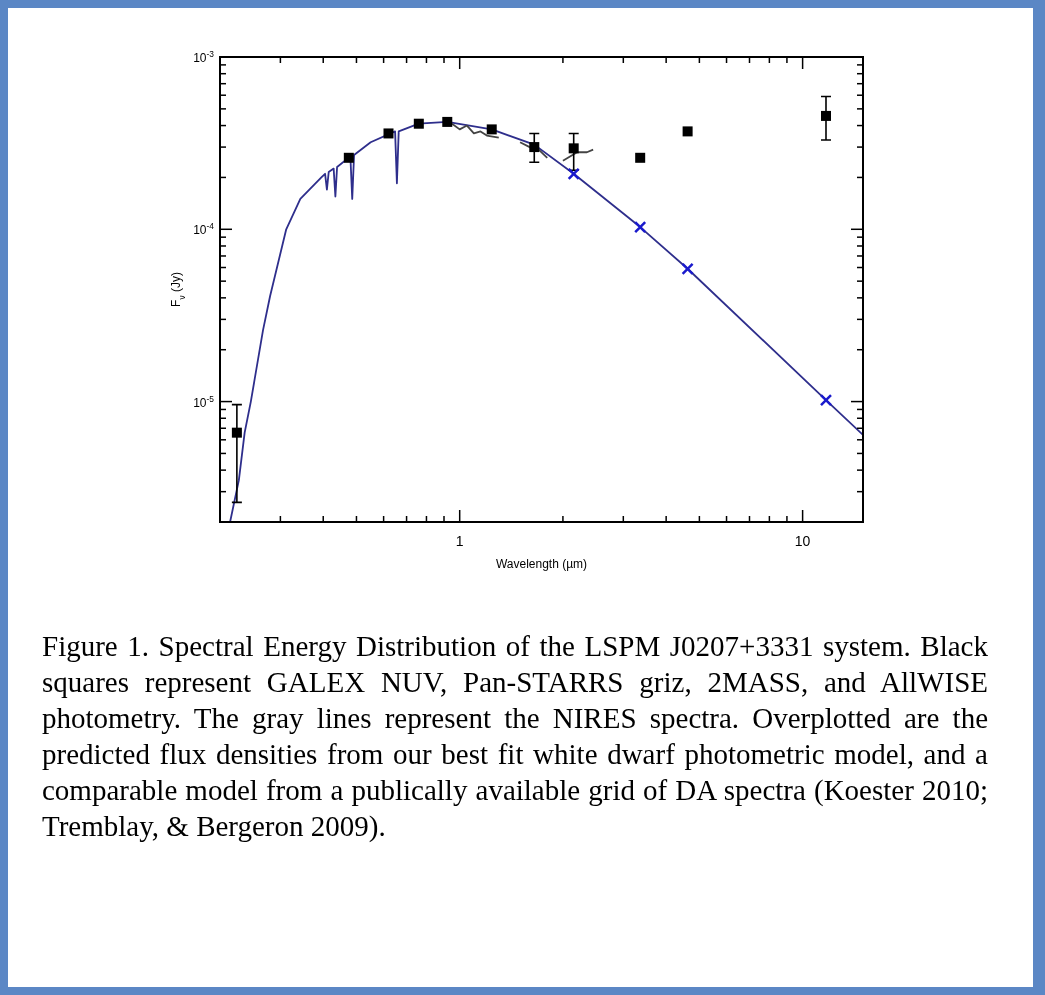 This screenshot has width=1045, height=995. Describe the element at coordinates (204, 57) in the screenshot. I see `y-tick-label: 10$^{-3}$` at that location.